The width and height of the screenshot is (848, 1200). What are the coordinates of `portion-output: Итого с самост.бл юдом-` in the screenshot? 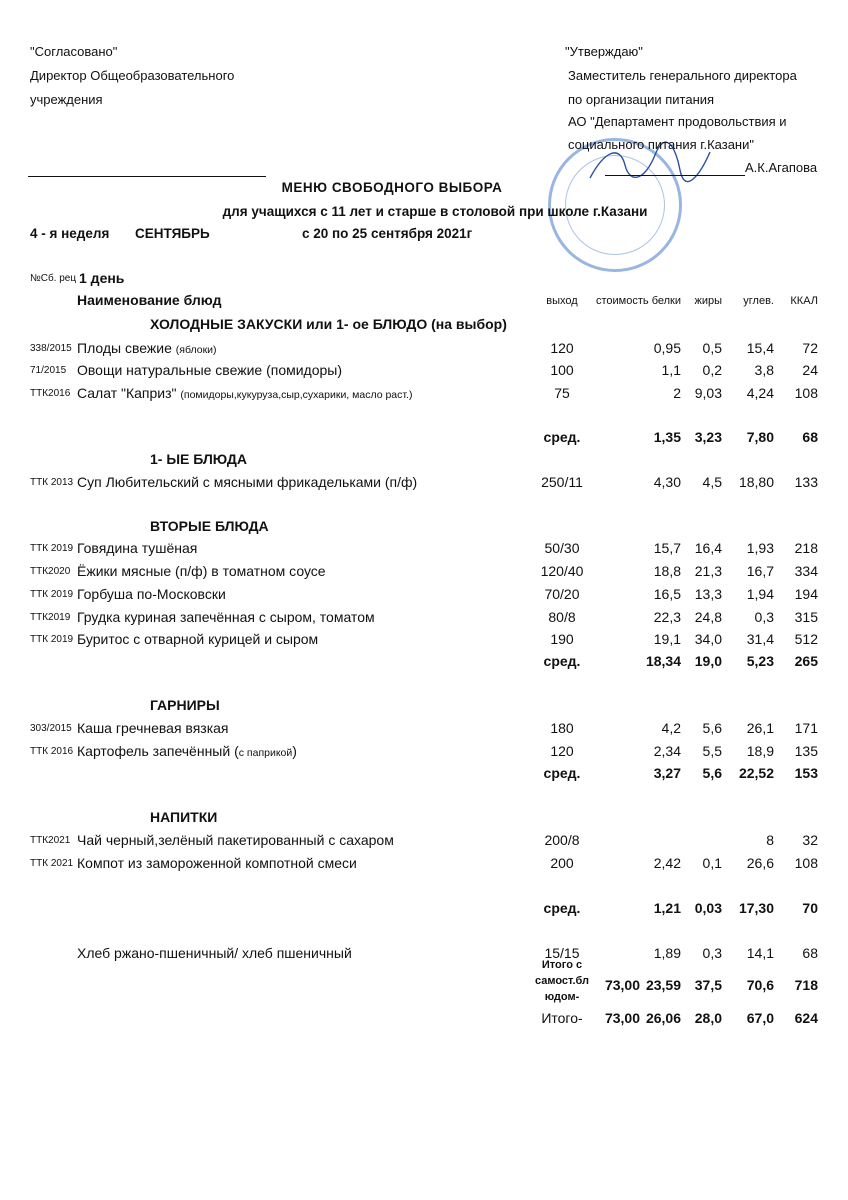 It's located at (562, 981).